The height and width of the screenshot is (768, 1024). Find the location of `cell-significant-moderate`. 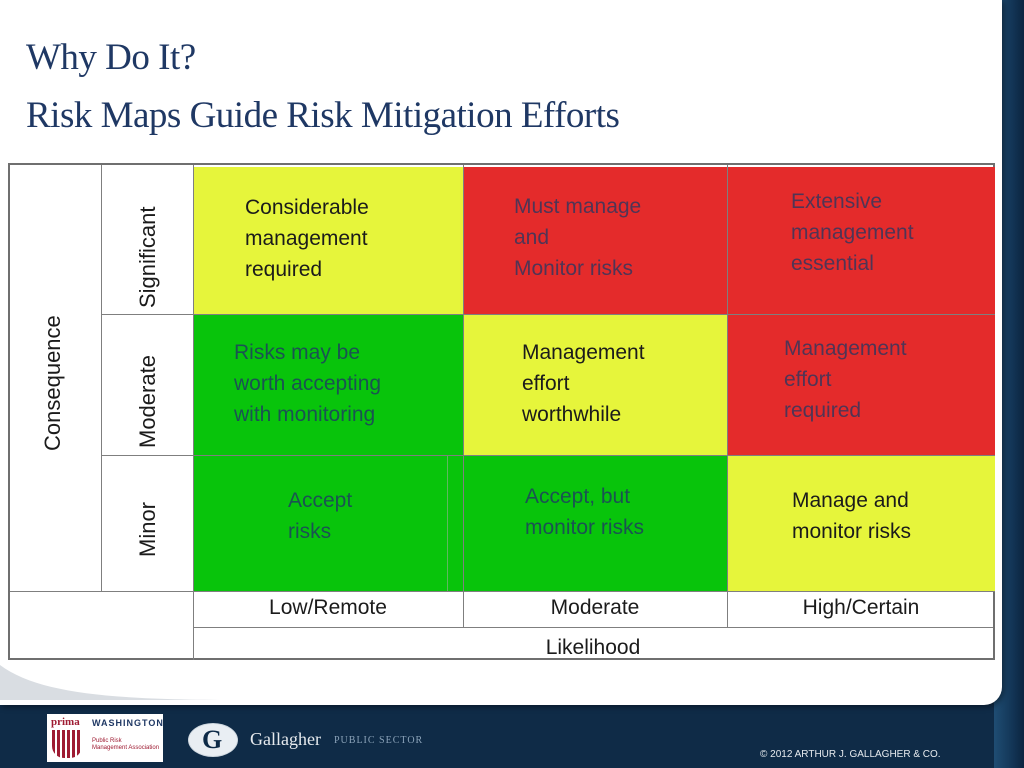

cell-significant-moderate is located at coordinates (595, 240).